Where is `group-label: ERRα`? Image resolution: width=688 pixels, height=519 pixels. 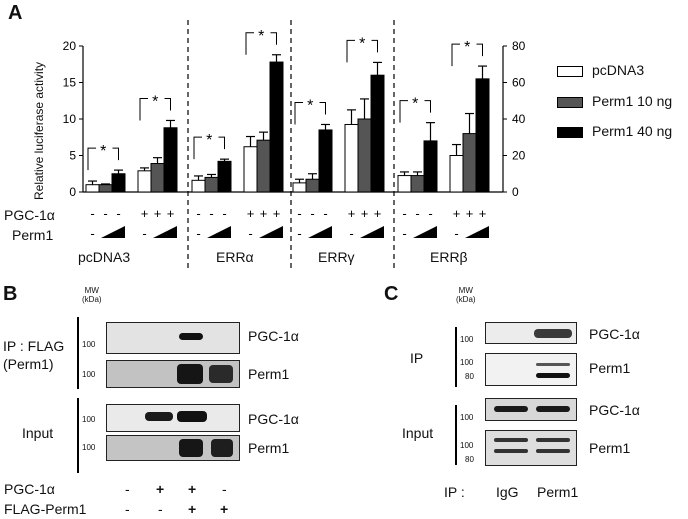 group-label: ERRα is located at coordinates (235, 257).